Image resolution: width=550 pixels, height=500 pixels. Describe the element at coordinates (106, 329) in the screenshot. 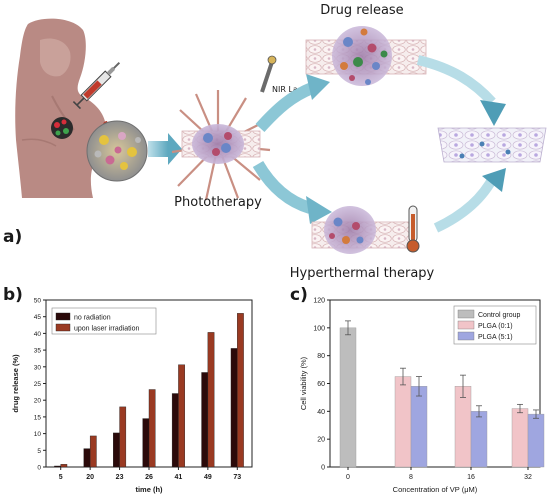

I see `legend-label: upon laser irradiation` at that location.